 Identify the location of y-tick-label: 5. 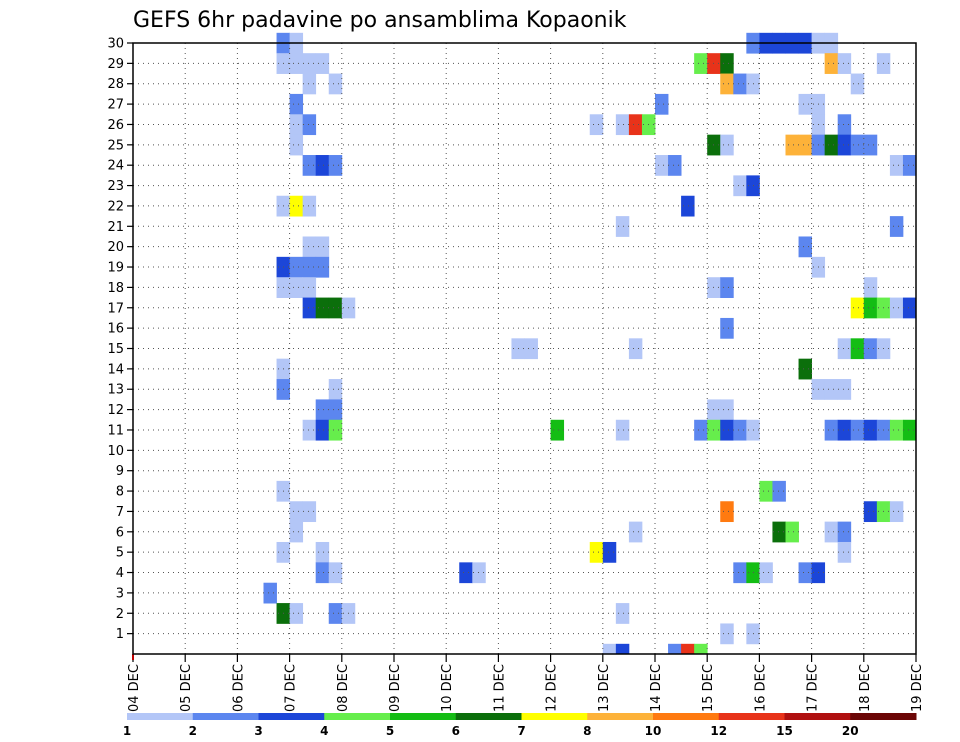
(120, 553).